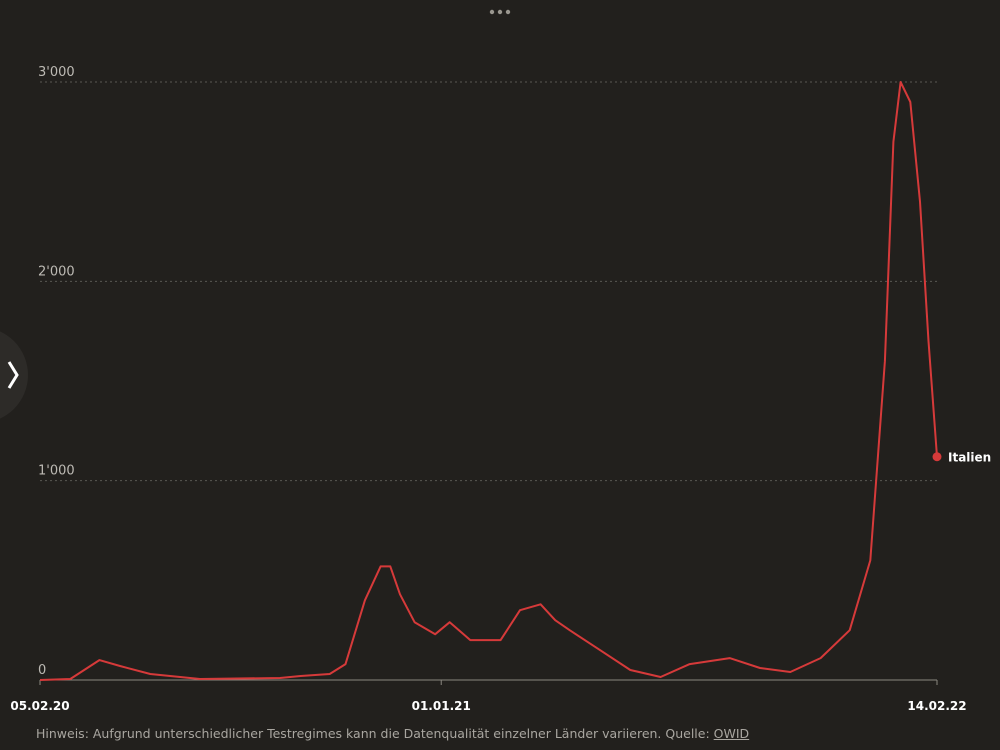 This screenshot has height=750, width=1000. What do you see at coordinates (39, 706) in the screenshot?
I see `x-tick-label: 05.02.20` at bounding box center [39, 706].